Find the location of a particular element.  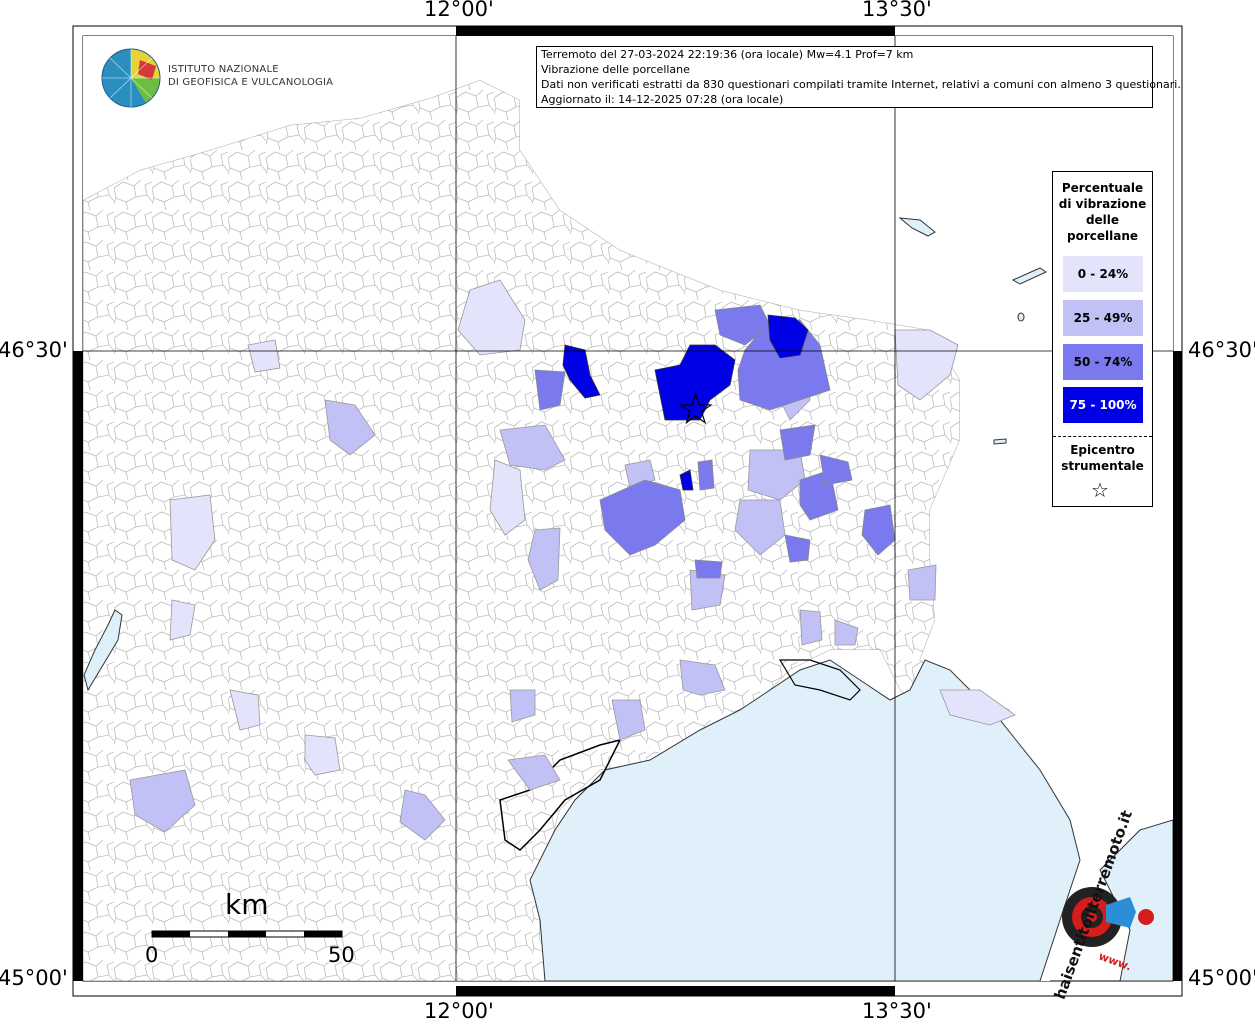

brand-logo is located at coordinates (1108, 917).